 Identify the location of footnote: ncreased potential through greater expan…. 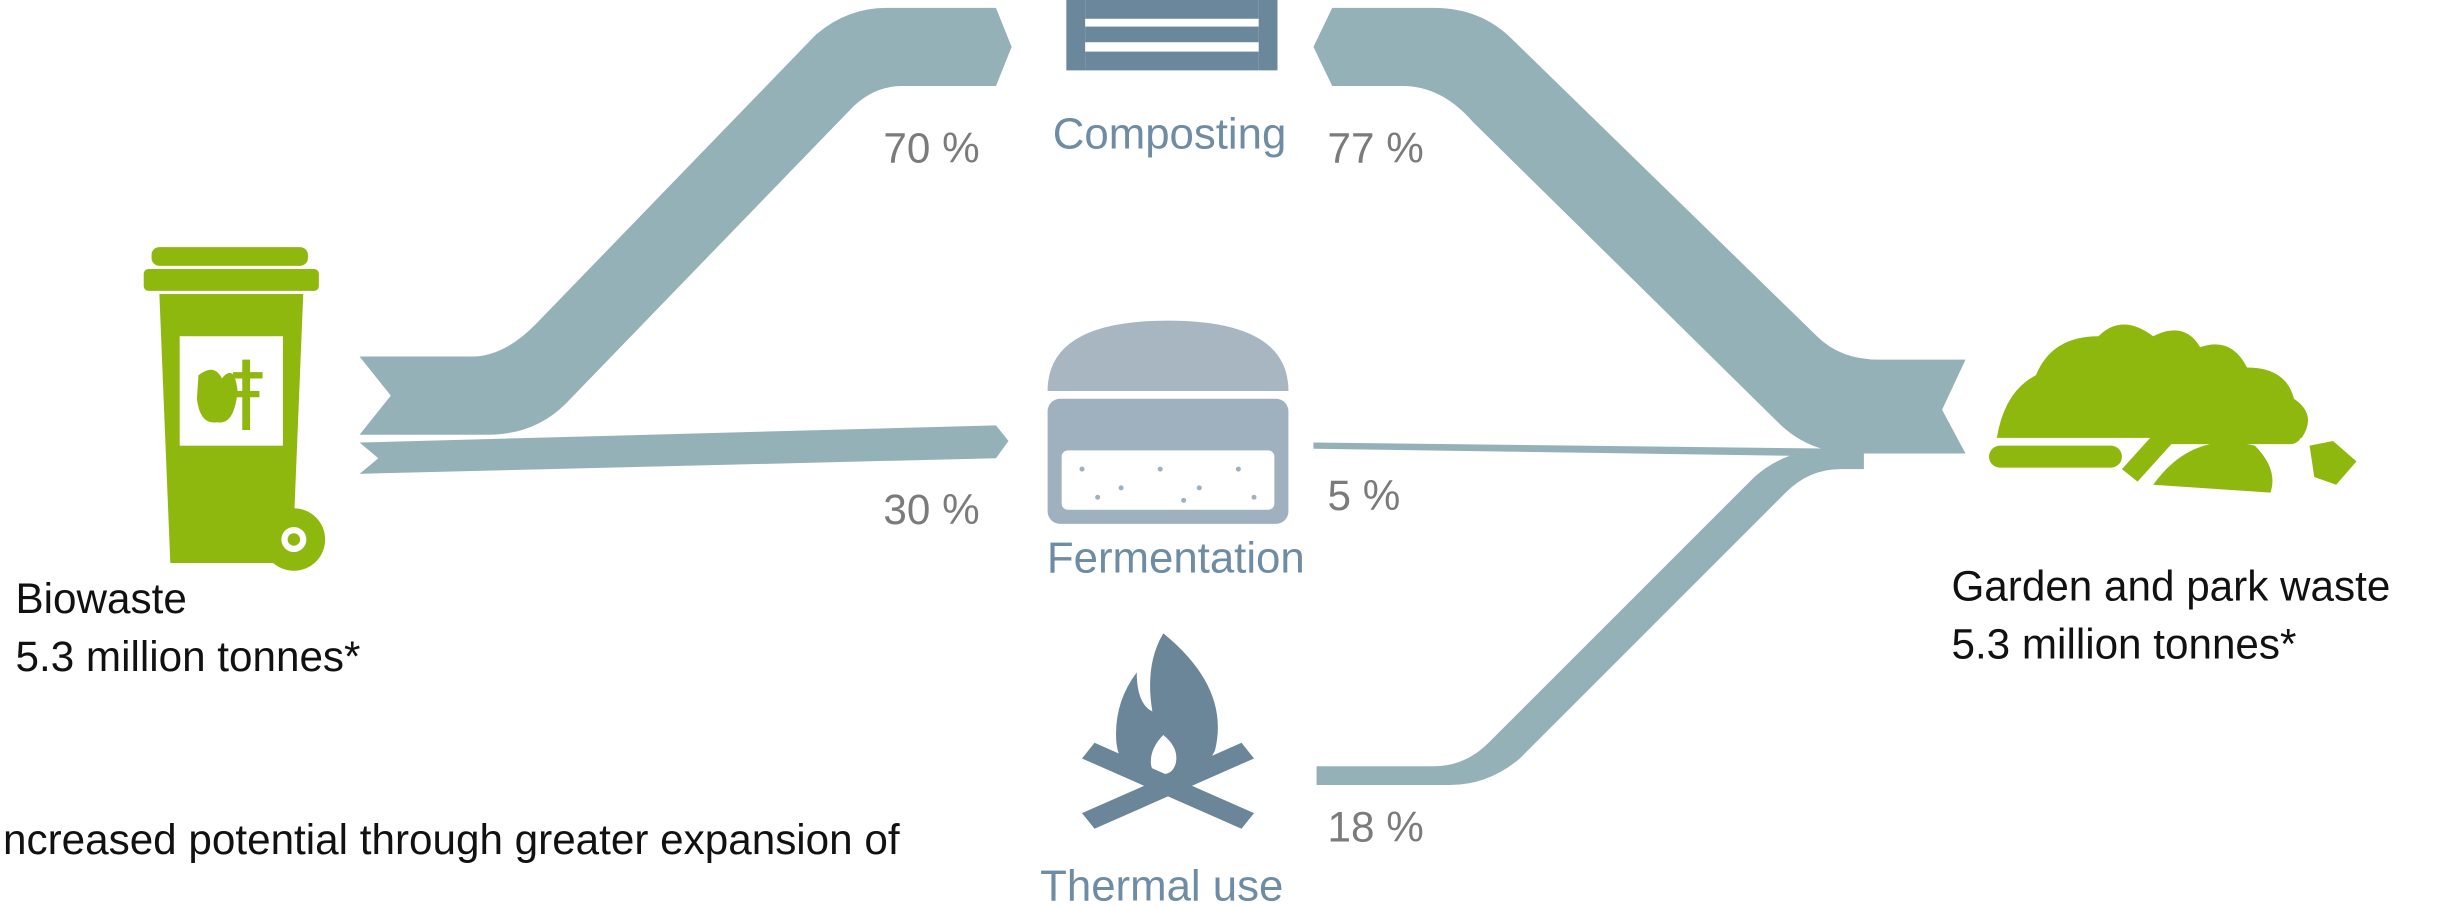
(451, 839).